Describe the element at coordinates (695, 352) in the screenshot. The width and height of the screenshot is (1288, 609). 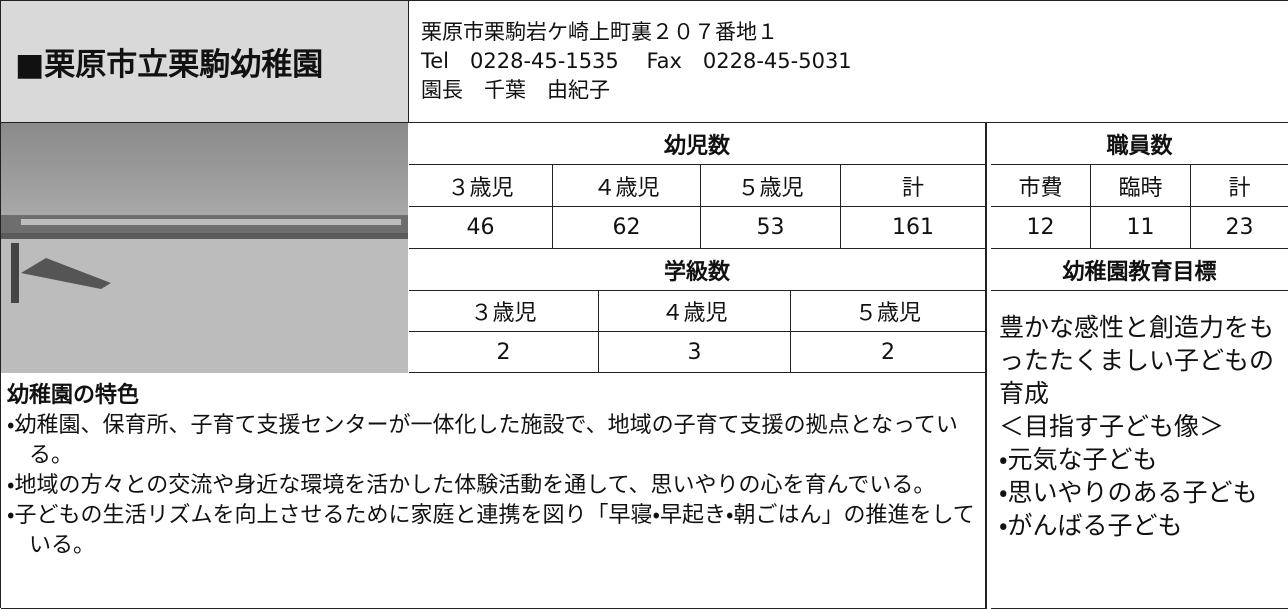
I see `count-value: 3` at that location.